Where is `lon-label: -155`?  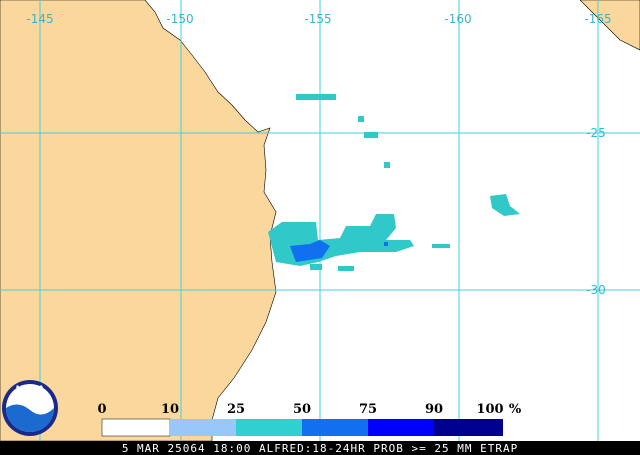
lon-label: -155 is located at coordinates (317, 19).